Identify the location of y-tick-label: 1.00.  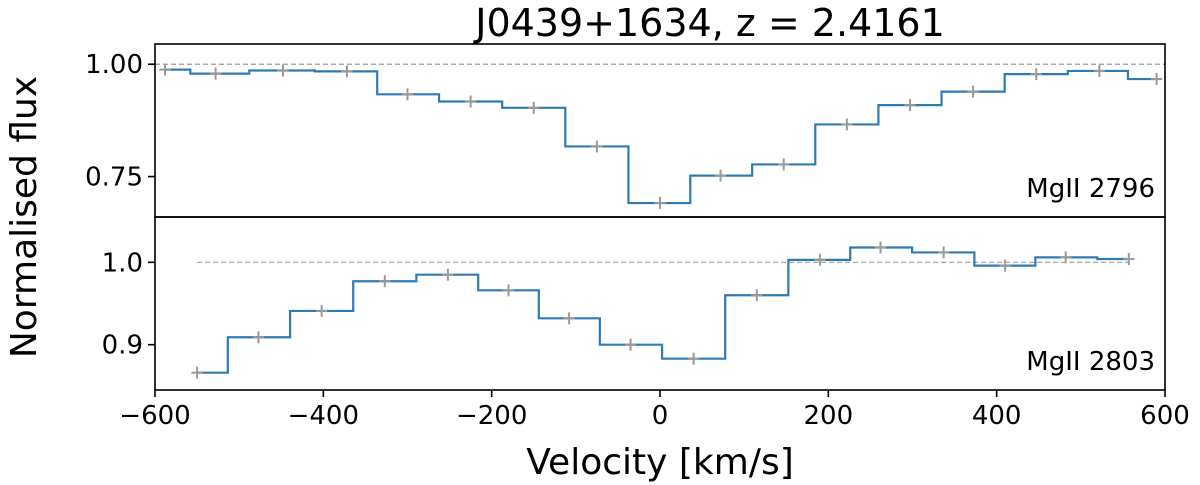
(114, 65).